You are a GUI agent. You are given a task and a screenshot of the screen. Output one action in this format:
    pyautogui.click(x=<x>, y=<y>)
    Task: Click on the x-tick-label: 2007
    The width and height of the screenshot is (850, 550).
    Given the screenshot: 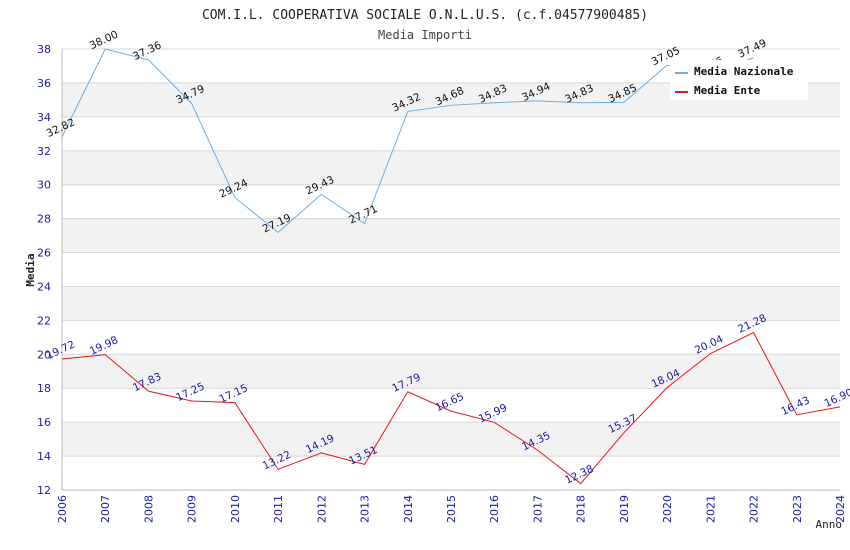 What is the action you would take?
    pyautogui.click(x=105, y=509)
    